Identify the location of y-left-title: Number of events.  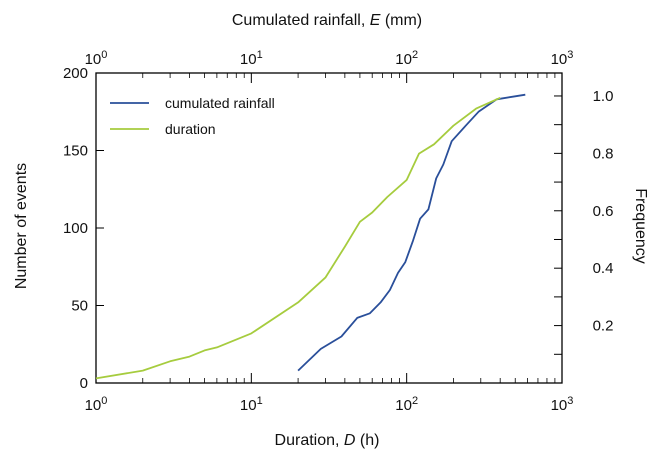
(21, 226).